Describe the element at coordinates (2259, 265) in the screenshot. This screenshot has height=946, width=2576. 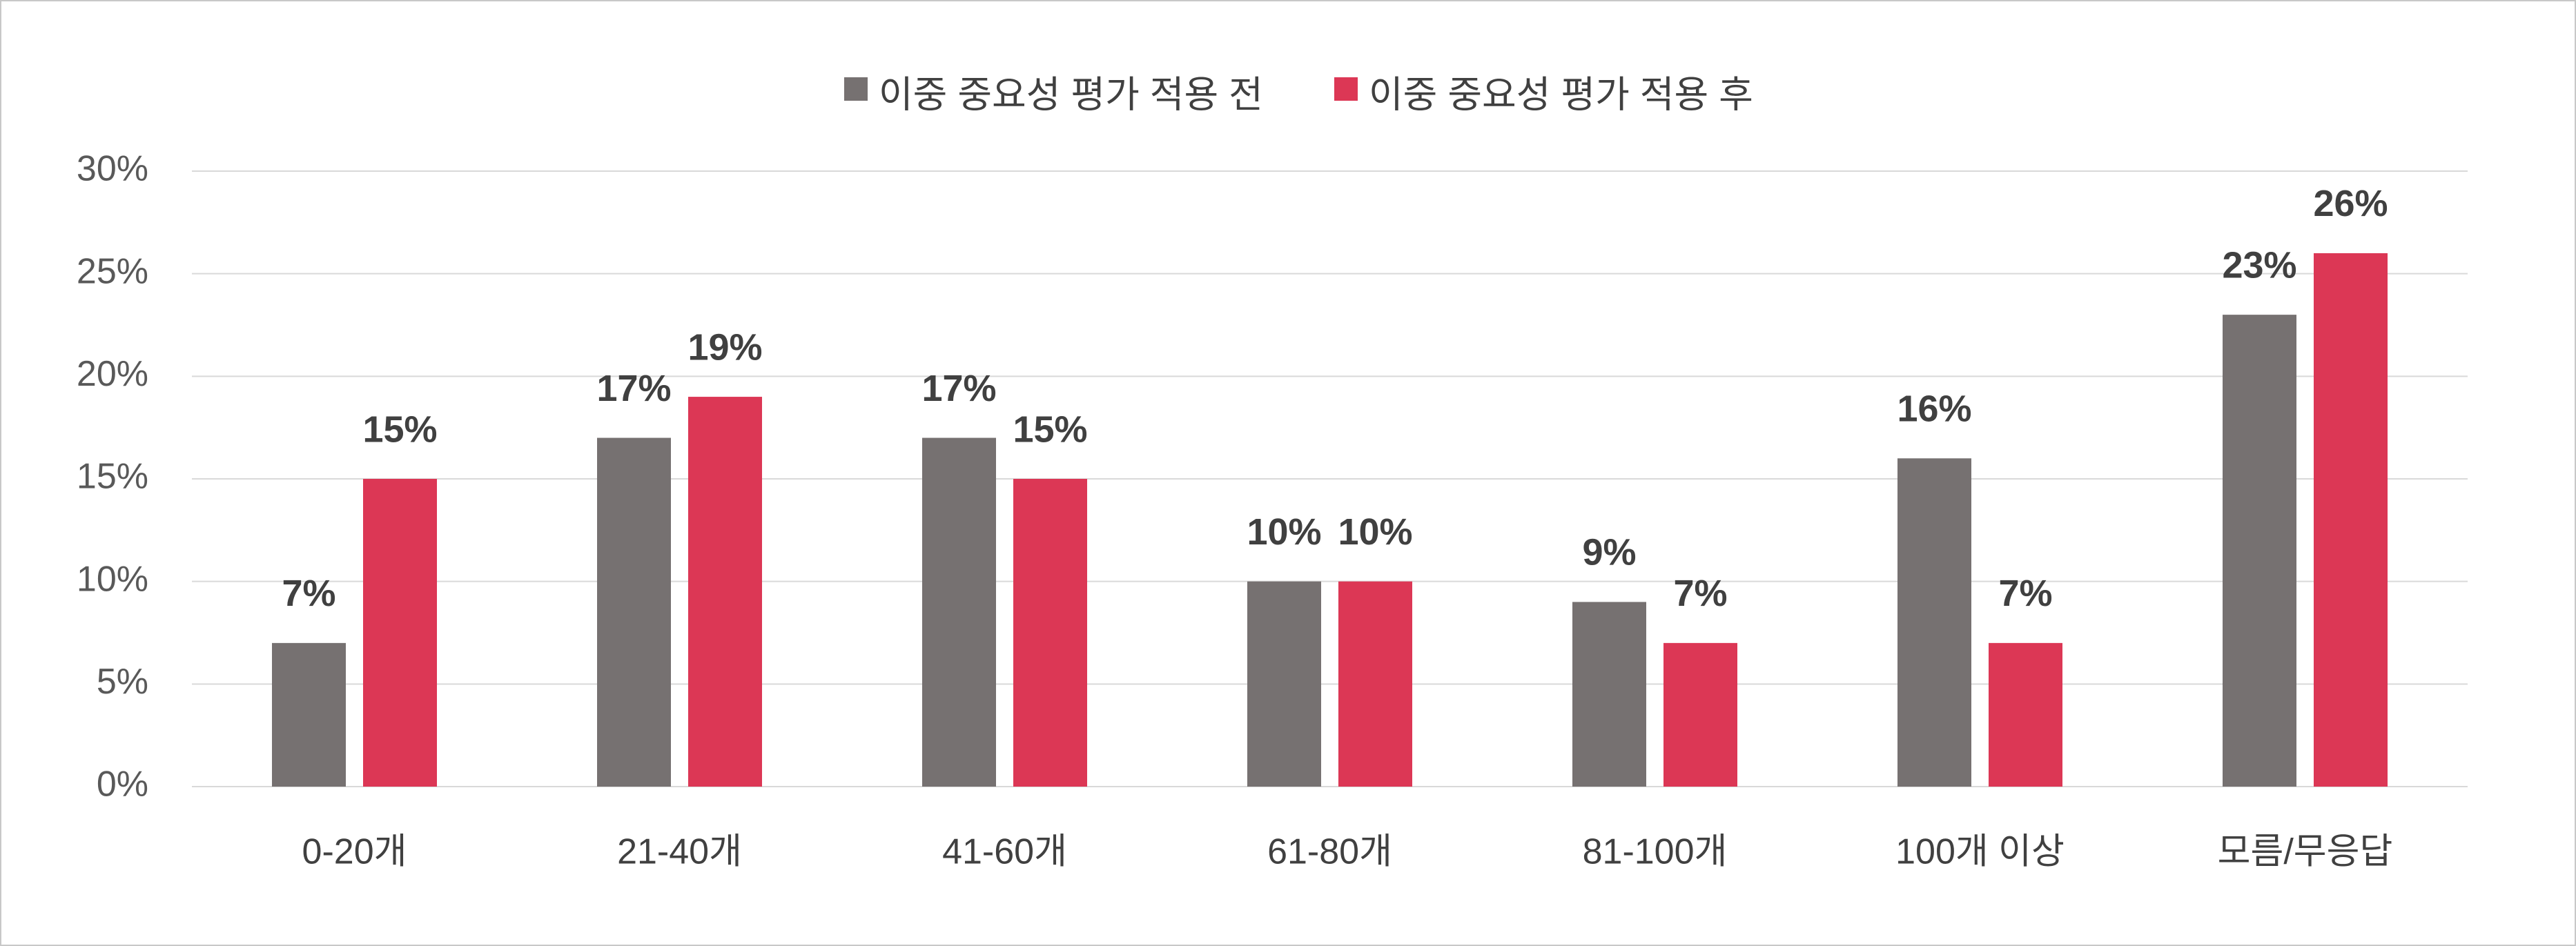
I see `value-label: 23%` at that location.